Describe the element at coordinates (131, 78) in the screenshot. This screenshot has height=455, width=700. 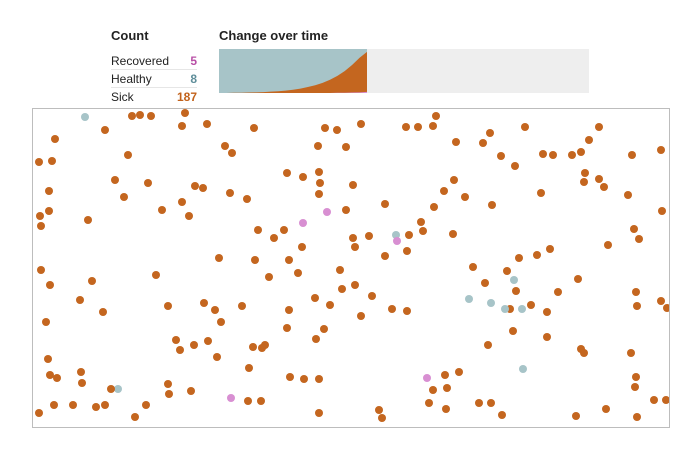
I see `count-label-healthy: Healthy` at that location.